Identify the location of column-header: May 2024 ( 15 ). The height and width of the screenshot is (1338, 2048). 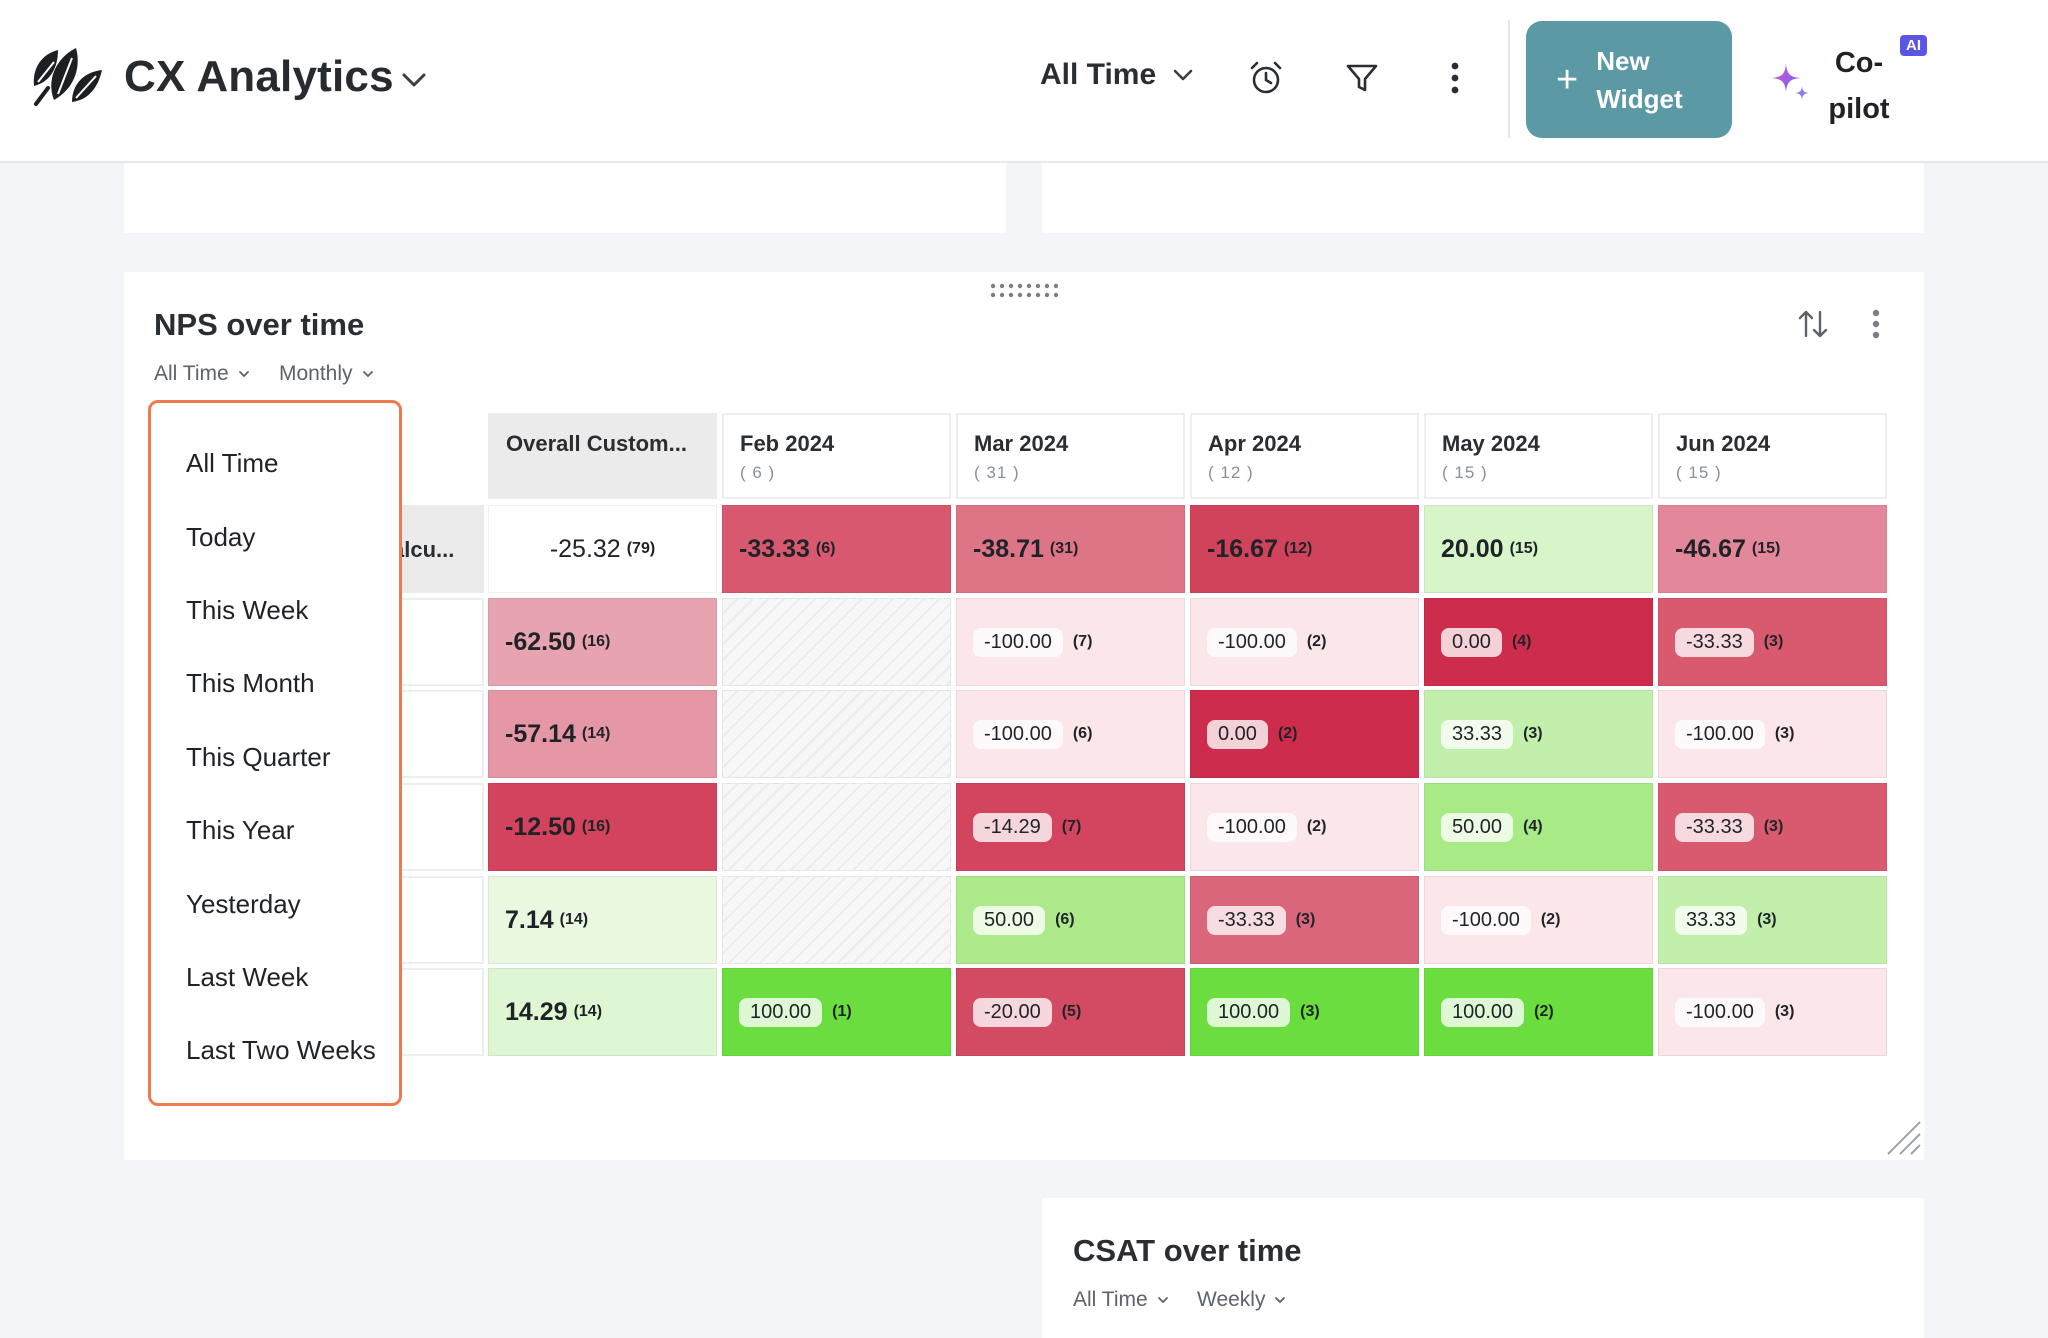
(1538, 456).